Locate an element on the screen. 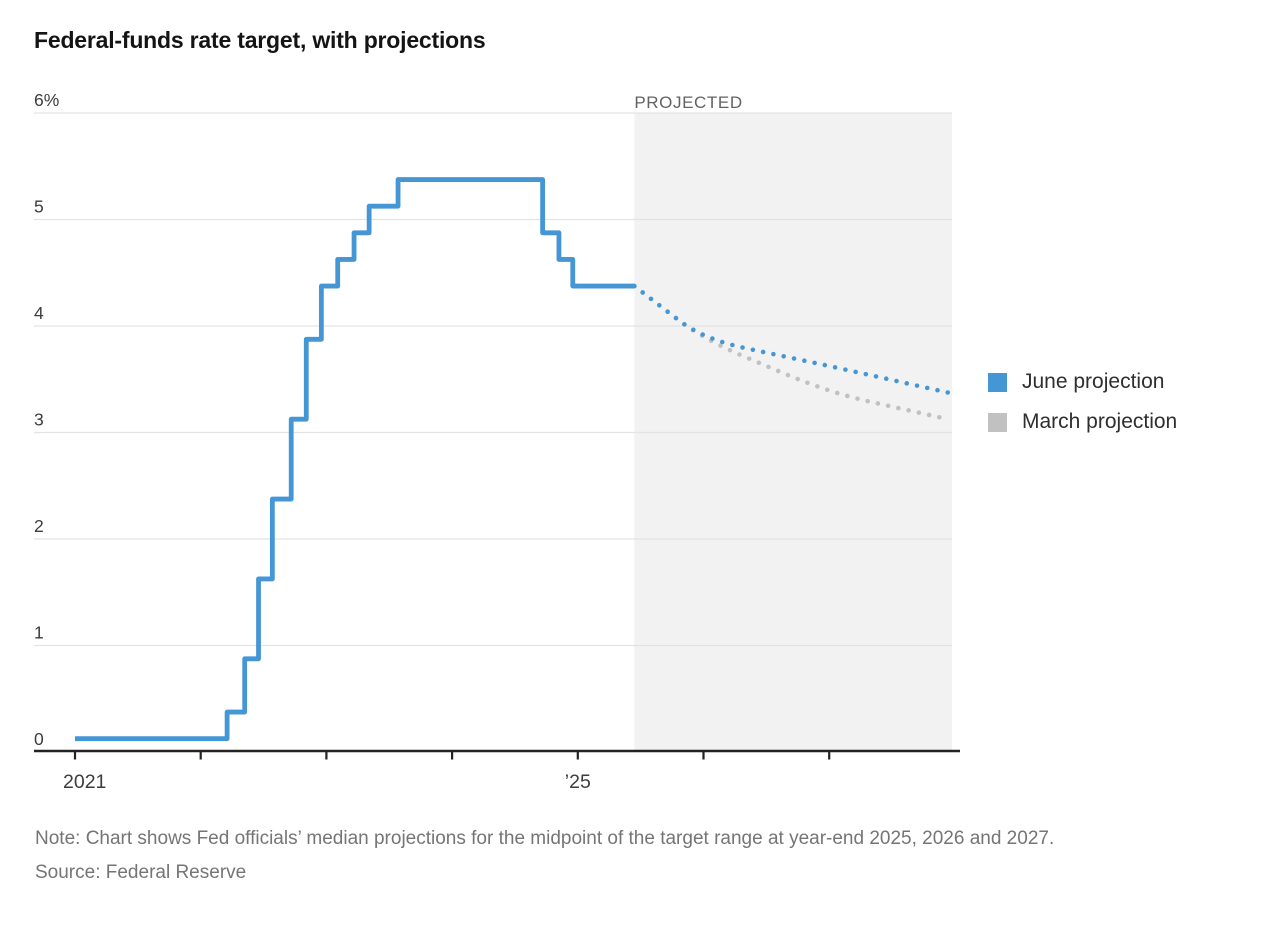 The width and height of the screenshot is (1262, 942). june-projection-line is located at coordinates (791, 339).